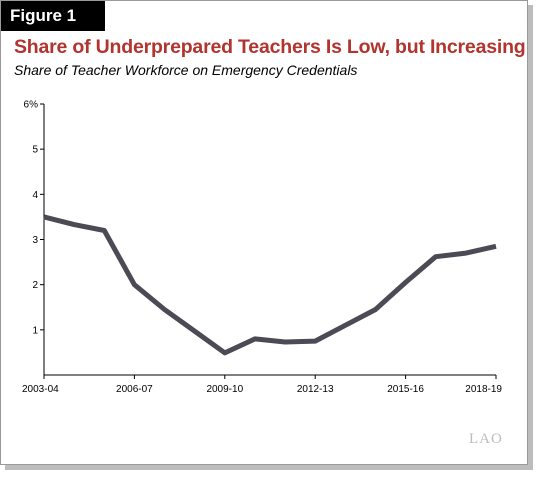 Image resolution: width=540 pixels, height=477 pixels. Describe the element at coordinates (40, 389) in the screenshot. I see `x-tick-label: 2003-04` at that location.